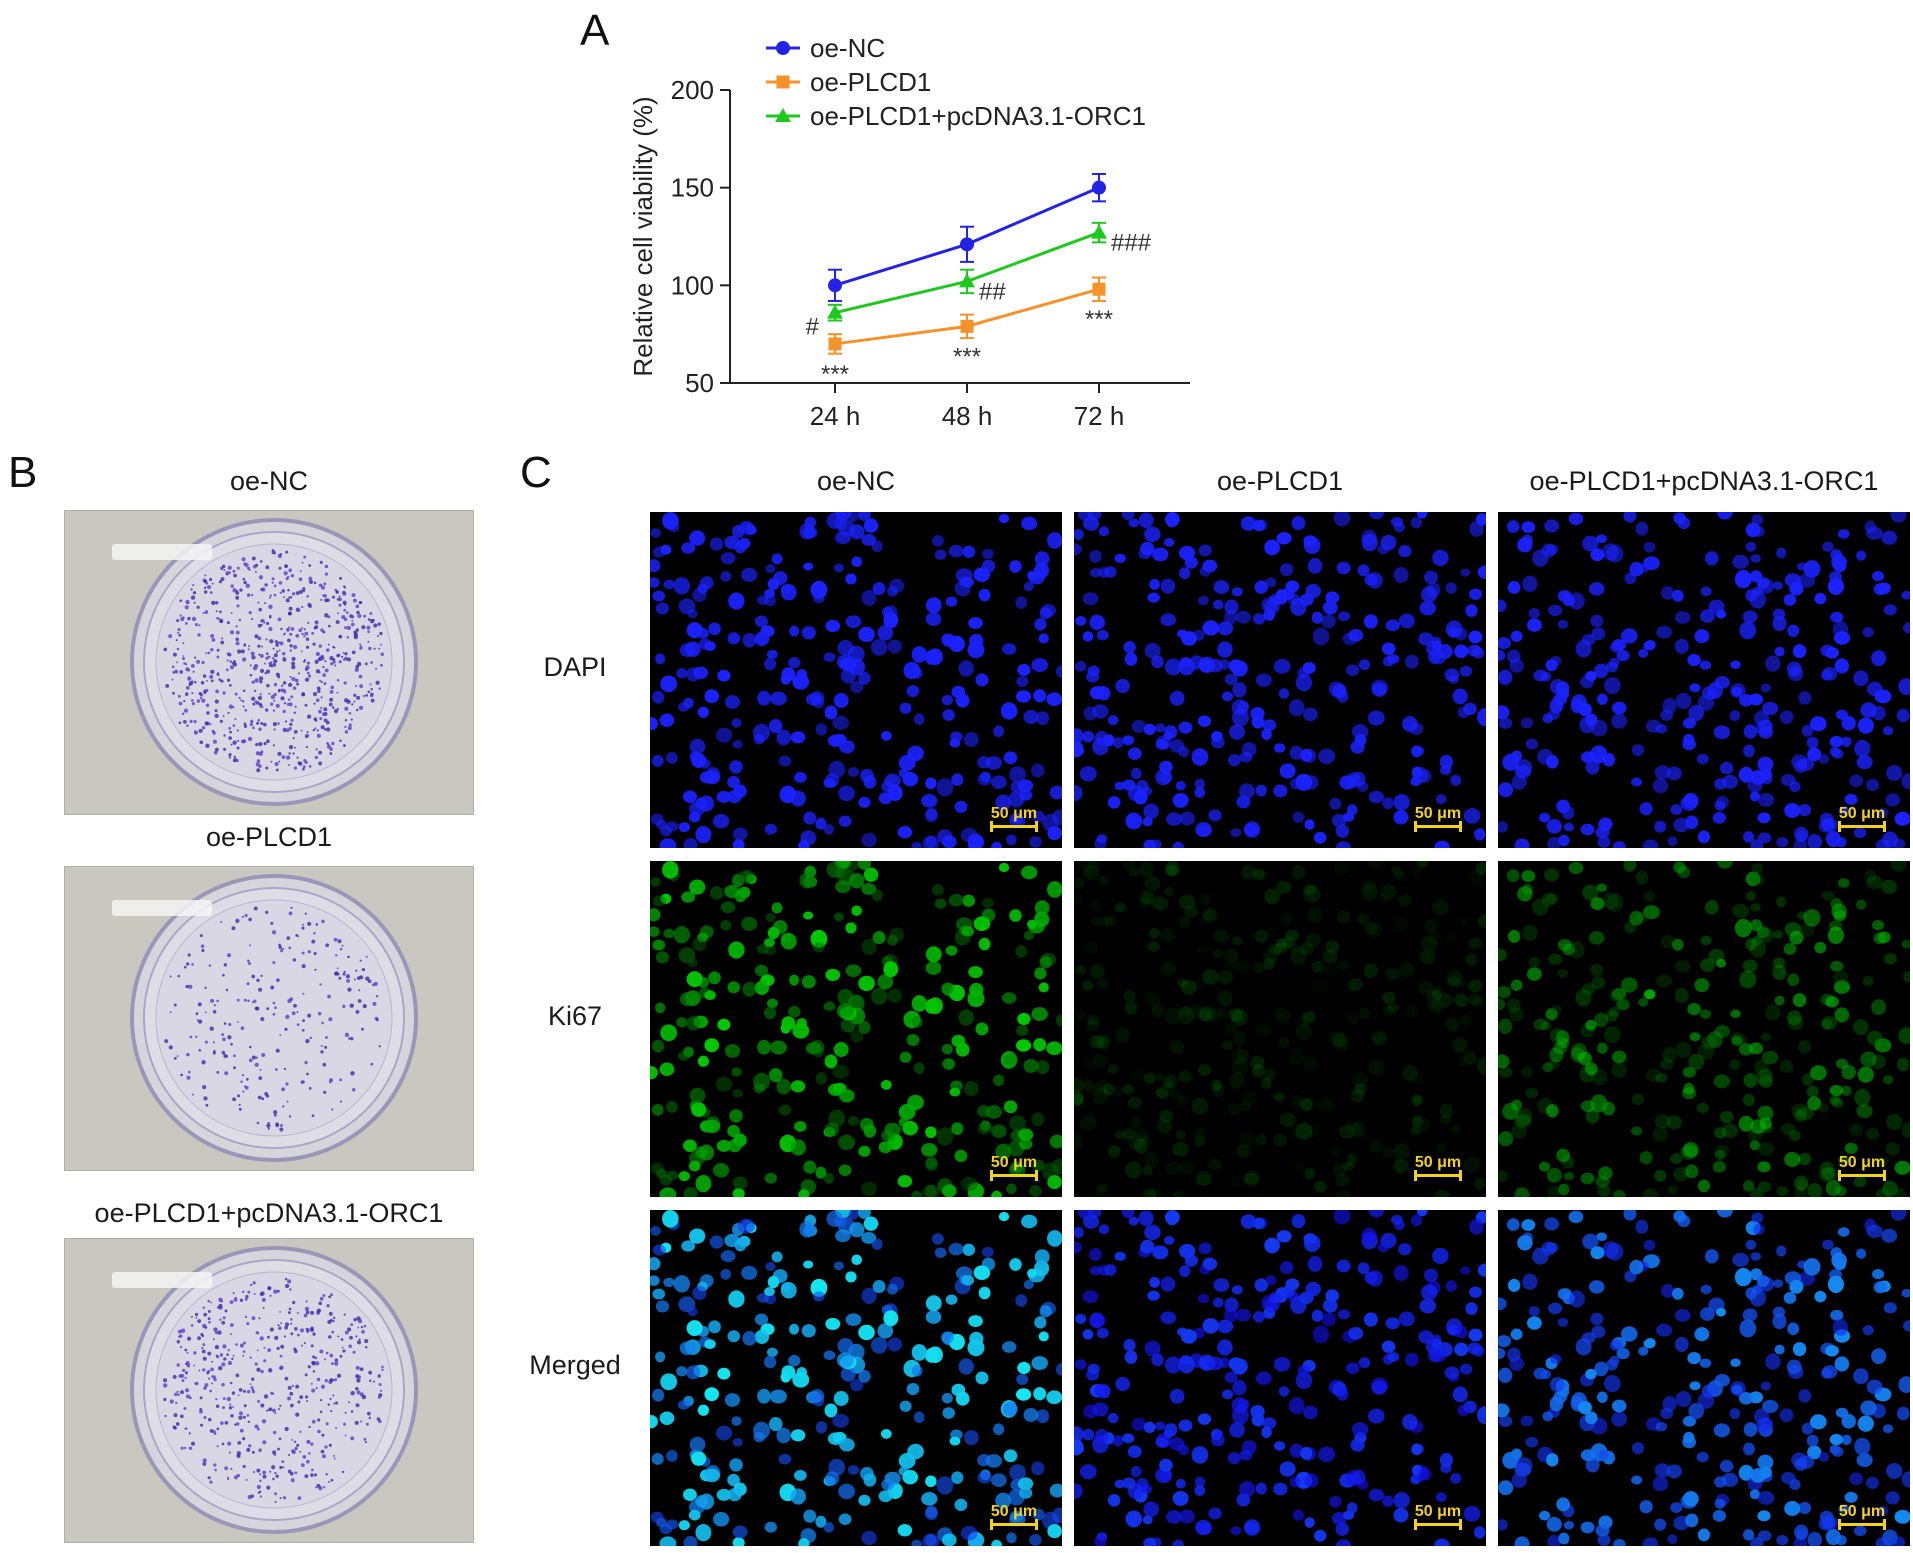  I want to click on legend-item-oe-nc: oe-NC, so click(825, 48).